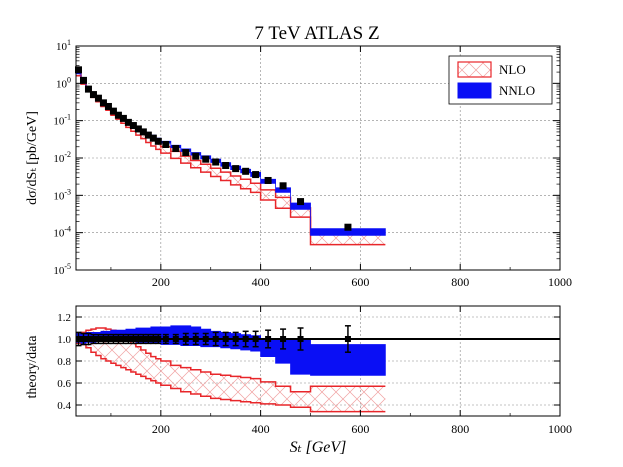  Describe the element at coordinates (67, 191) in the screenshot. I see `y-tick-exponent: -3` at that location.